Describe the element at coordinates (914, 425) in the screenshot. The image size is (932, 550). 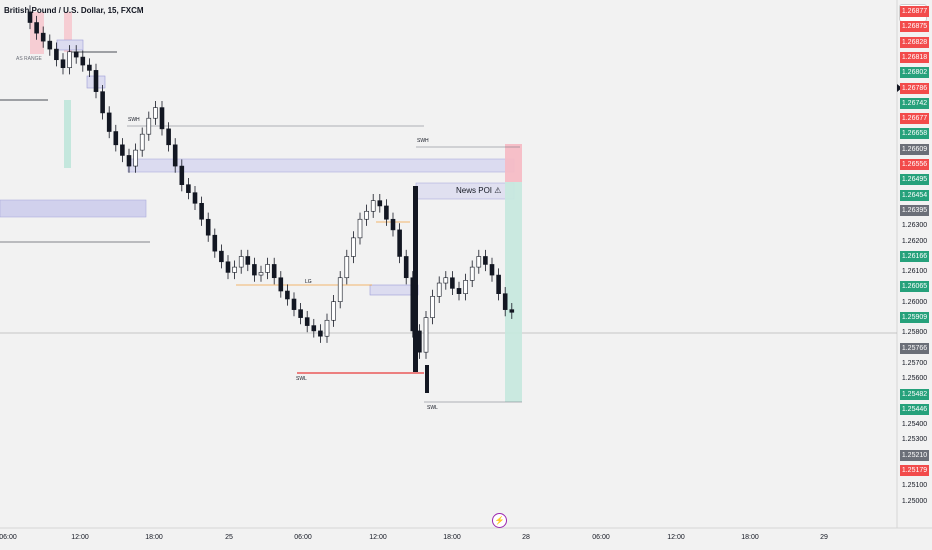
I see `price-label: 1.25400` at that location.